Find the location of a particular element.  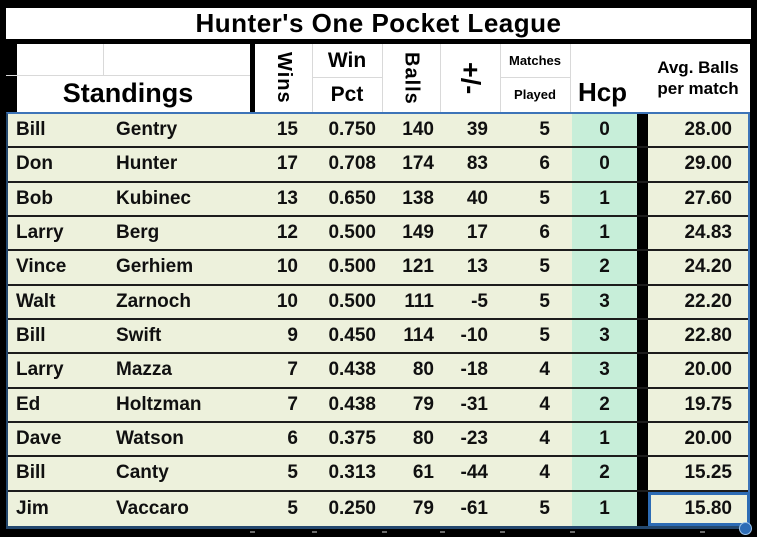

cell-avg: 19.75 is located at coordinates (708, 404).